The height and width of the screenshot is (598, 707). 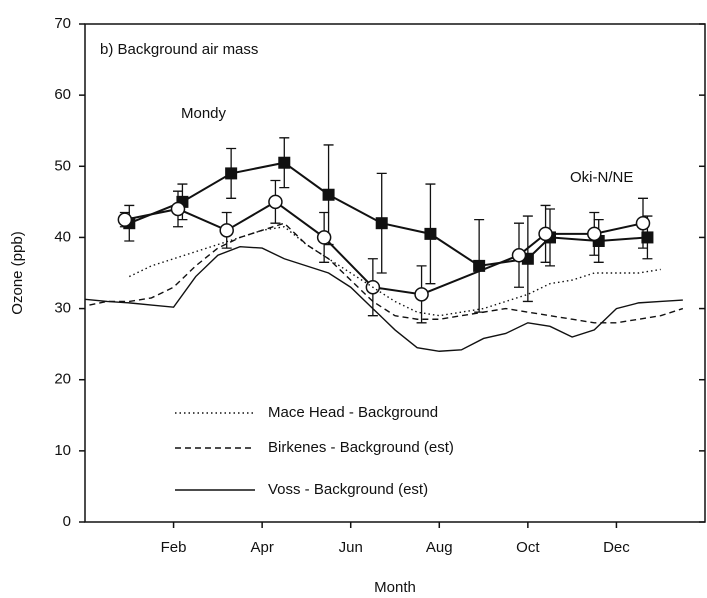 What do you see at coordinates (439, 547) in the screenshot?
I see `x-tick-label: Aug` at bounding box center [439, 547].